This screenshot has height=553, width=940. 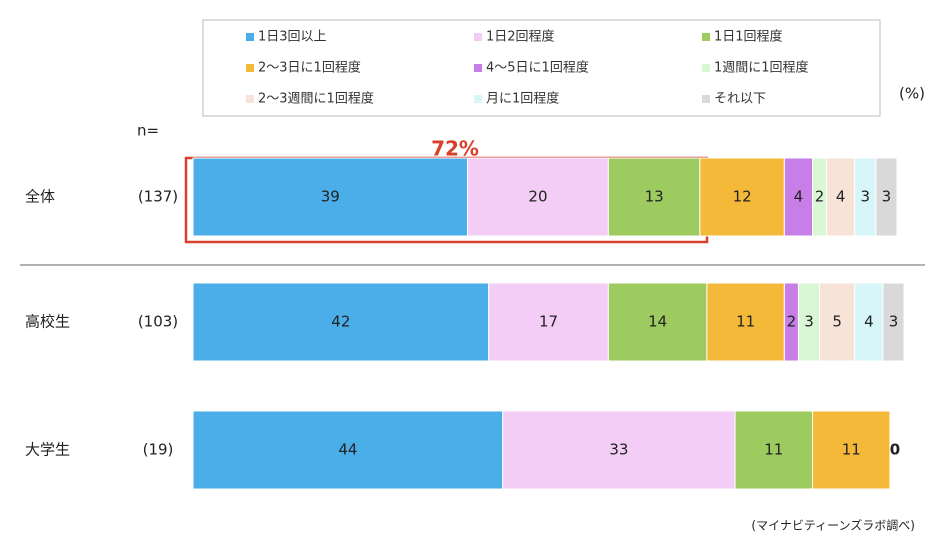 I want to click on data-label: 14, so click(x=657, y=322).